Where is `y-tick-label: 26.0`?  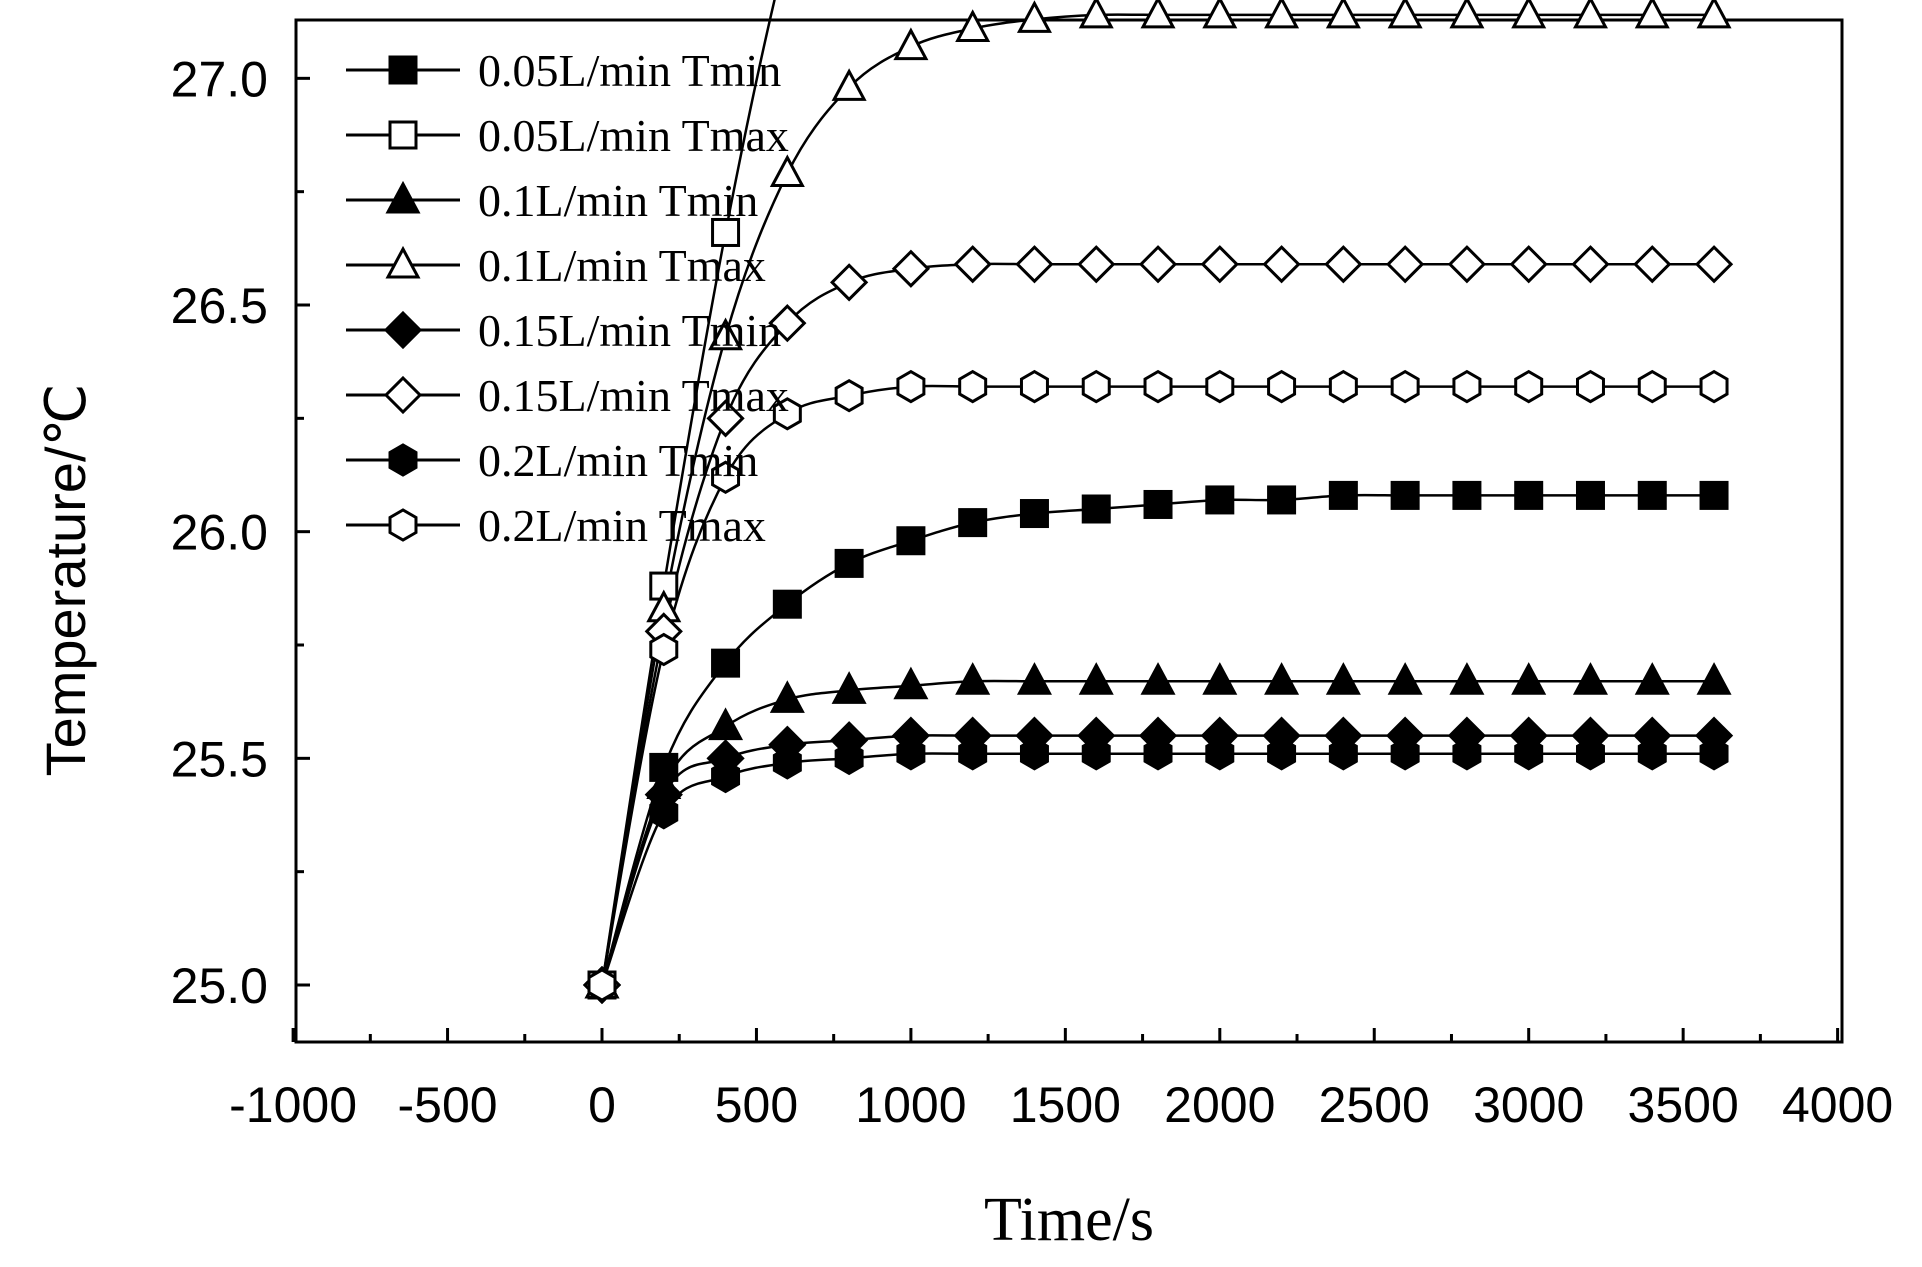 y-tick-label: 26.0 is located at coordinates (219, 533).